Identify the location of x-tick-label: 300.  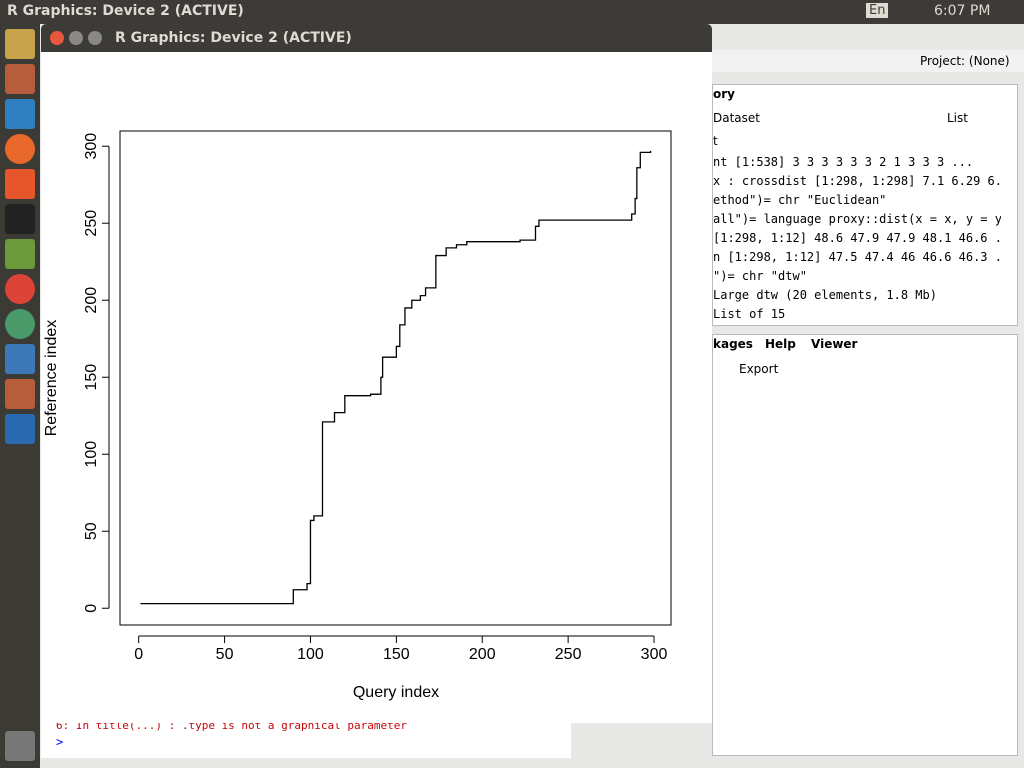
(654, 654).